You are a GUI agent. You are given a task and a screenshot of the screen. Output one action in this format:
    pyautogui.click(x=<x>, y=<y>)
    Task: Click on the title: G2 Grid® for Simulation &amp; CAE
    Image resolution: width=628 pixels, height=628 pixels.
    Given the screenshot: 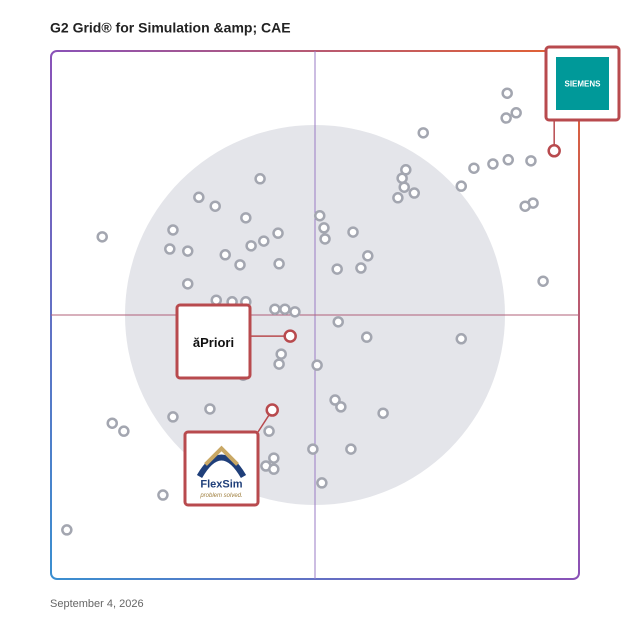 What is the action you would take?
    pyautogui.click(x=170, y=28)
    